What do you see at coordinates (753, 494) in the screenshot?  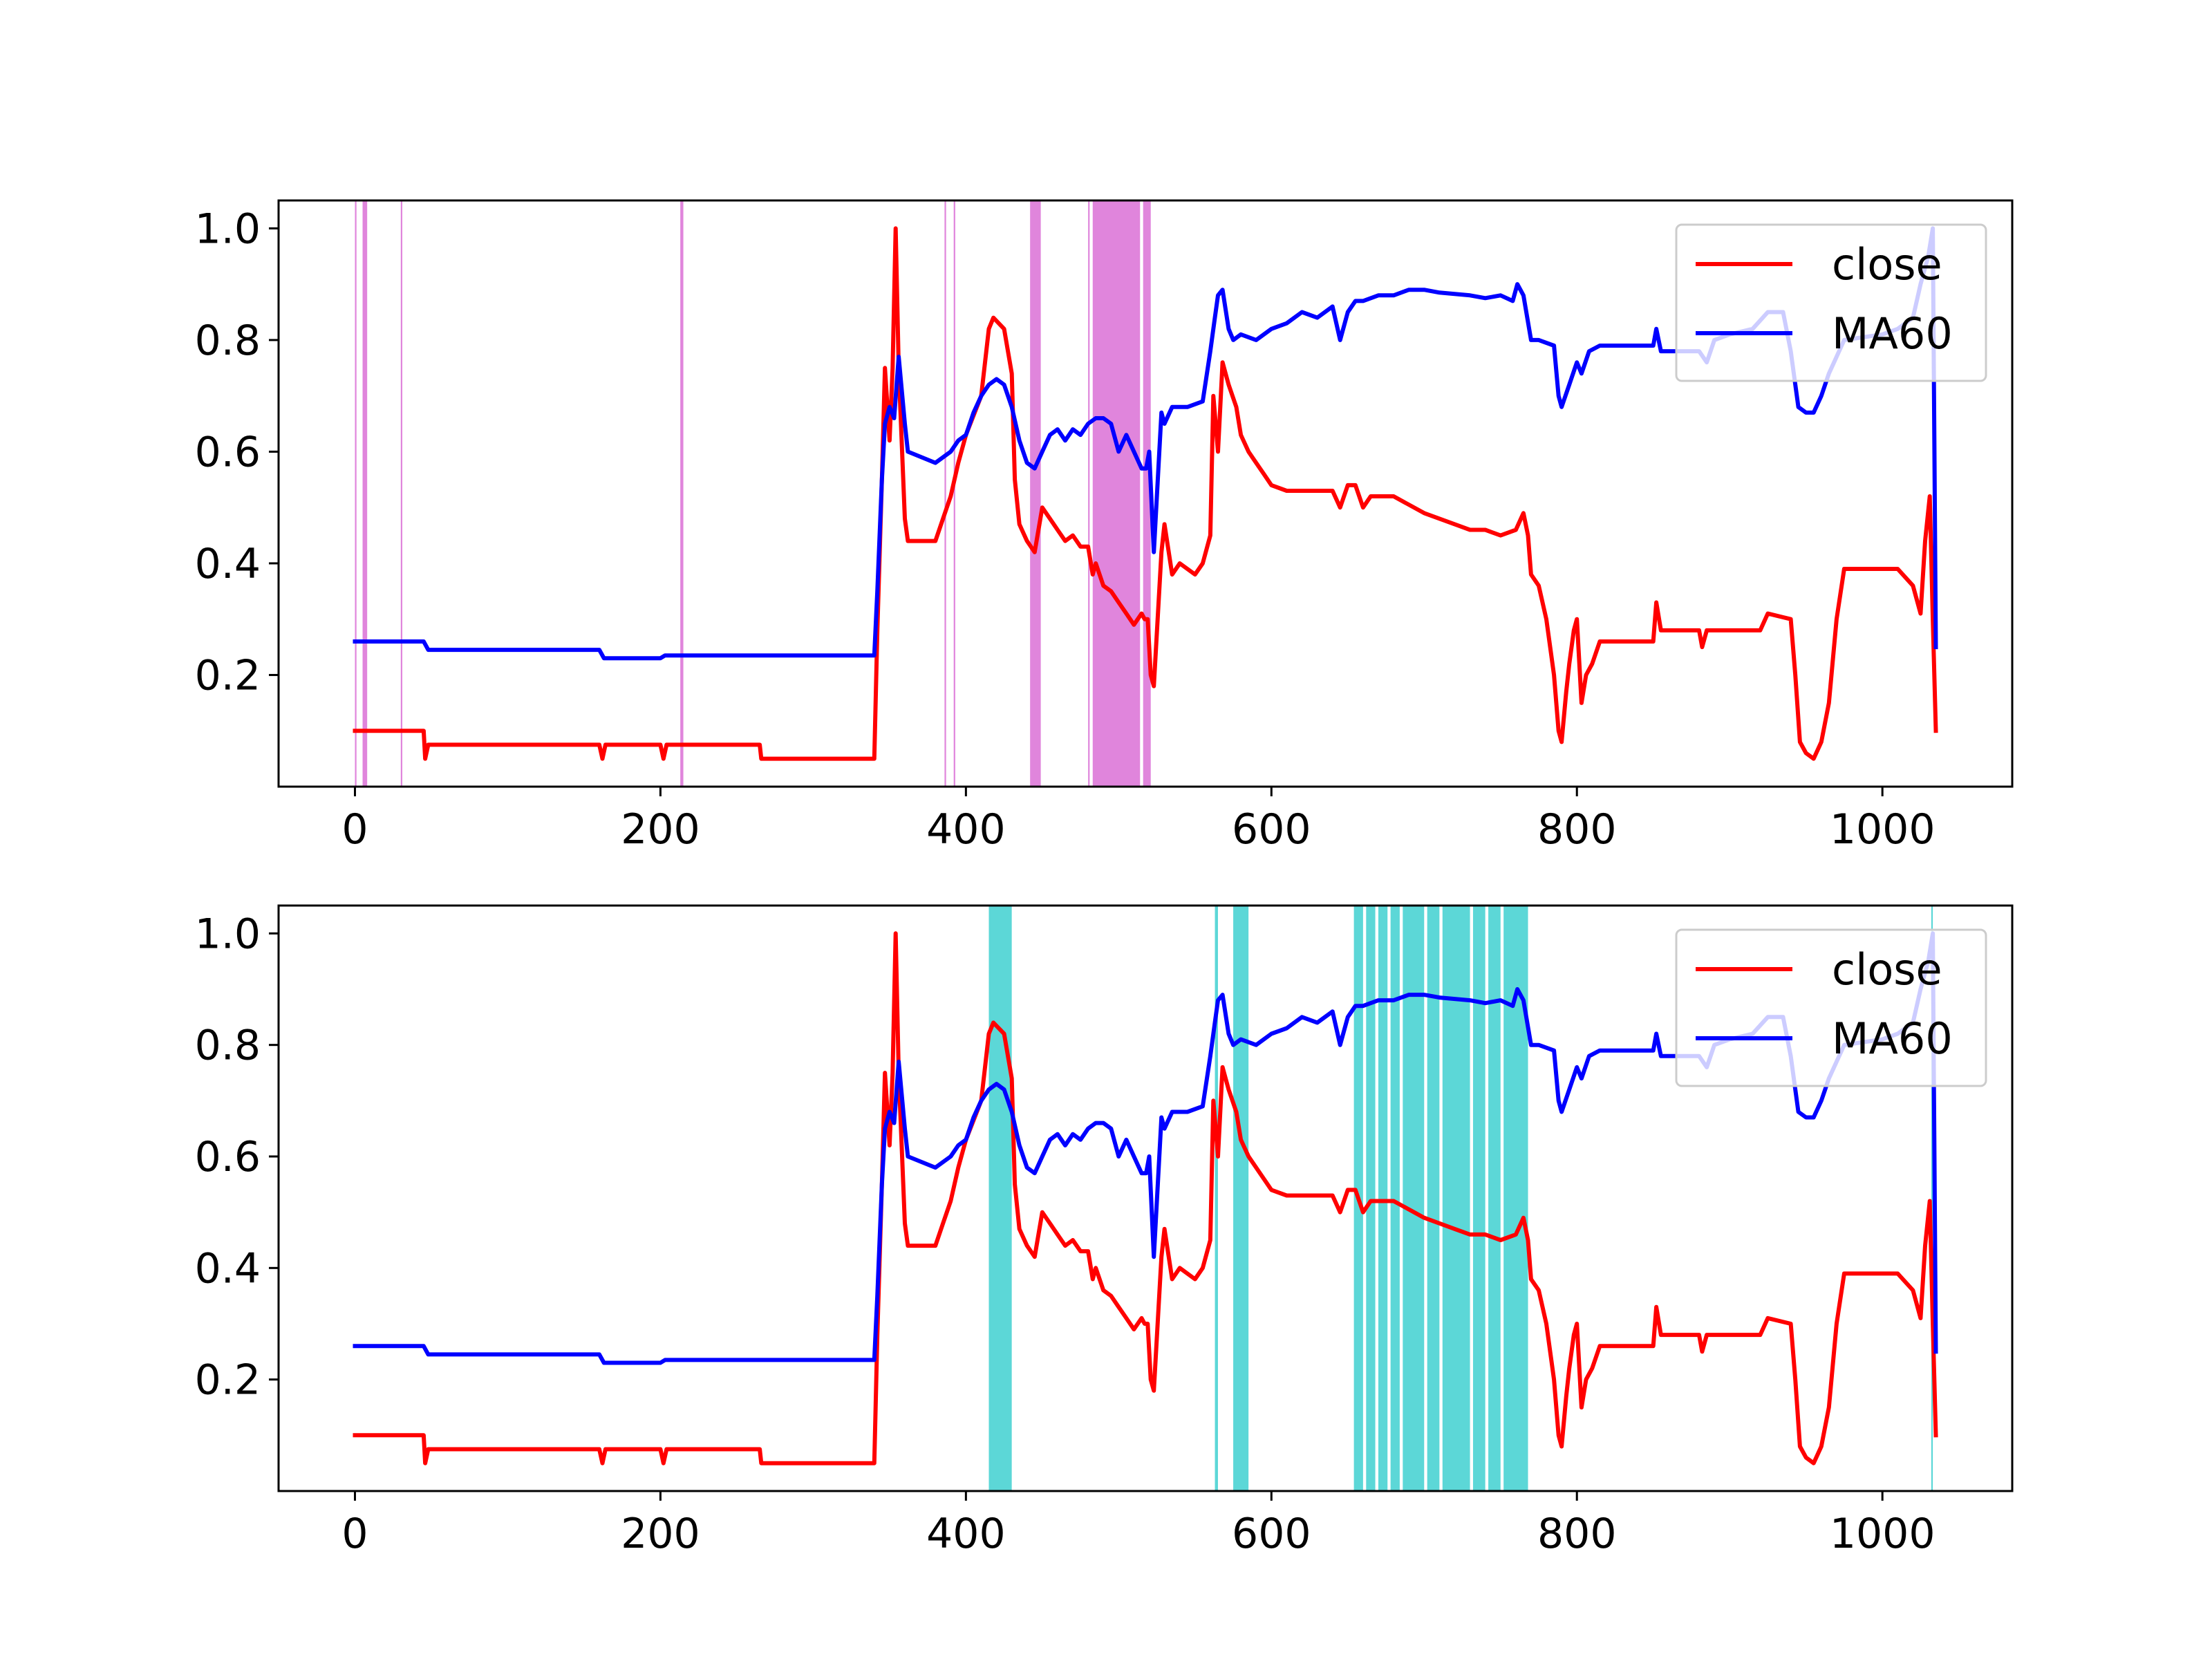 I see `highlight-spans` at bounding box center [753, 494].